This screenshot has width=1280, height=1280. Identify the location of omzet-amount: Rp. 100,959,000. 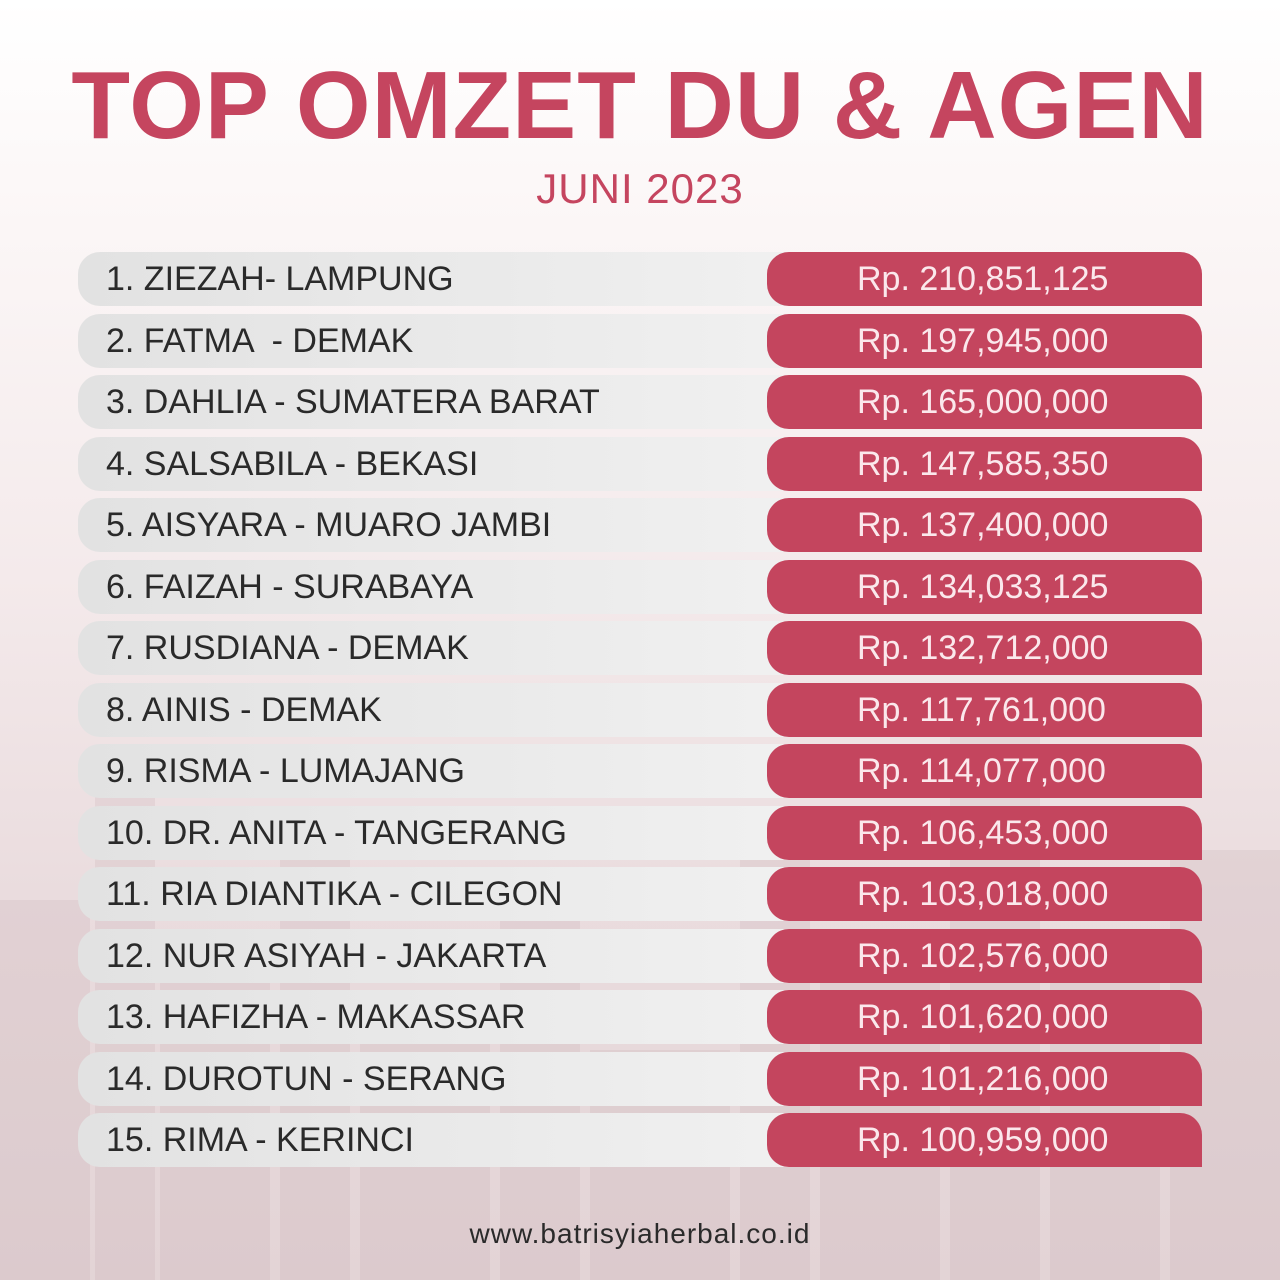
(983, 1140).